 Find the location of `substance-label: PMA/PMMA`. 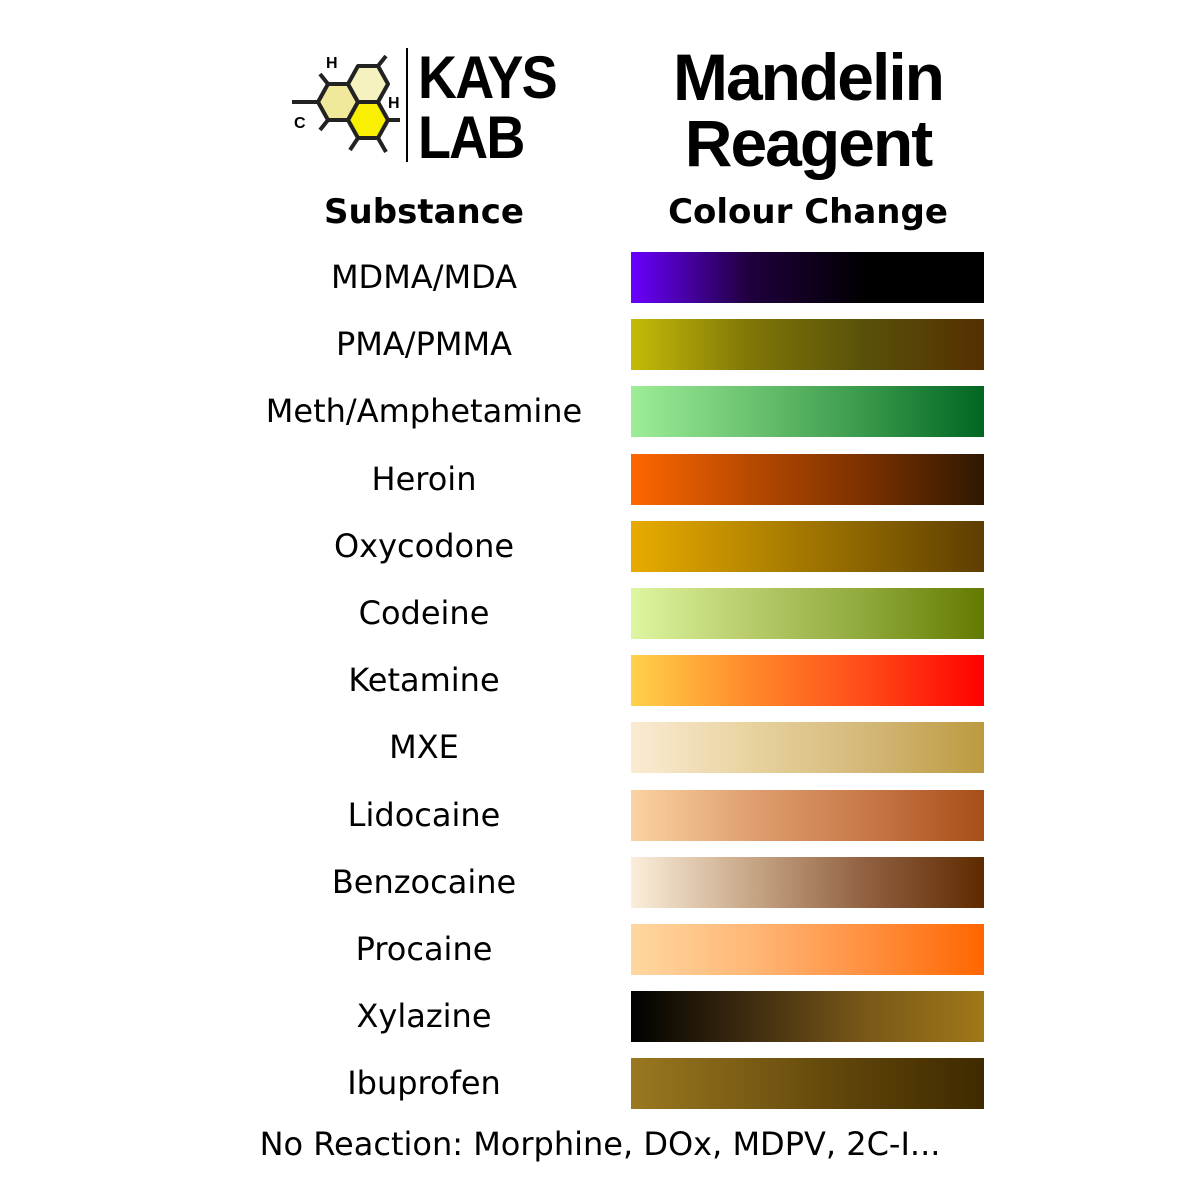

substance-label: PMA/PMMA is located at coordinates (424, 344).